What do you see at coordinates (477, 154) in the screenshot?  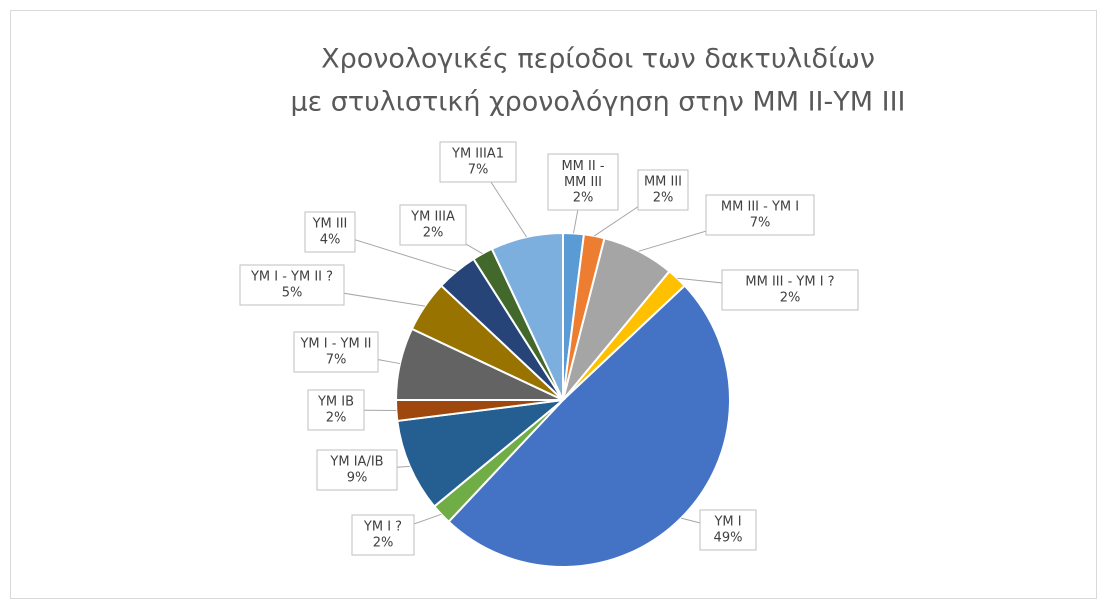 I see `category-label: YM IIIA1` at bounding box center [477, 154].